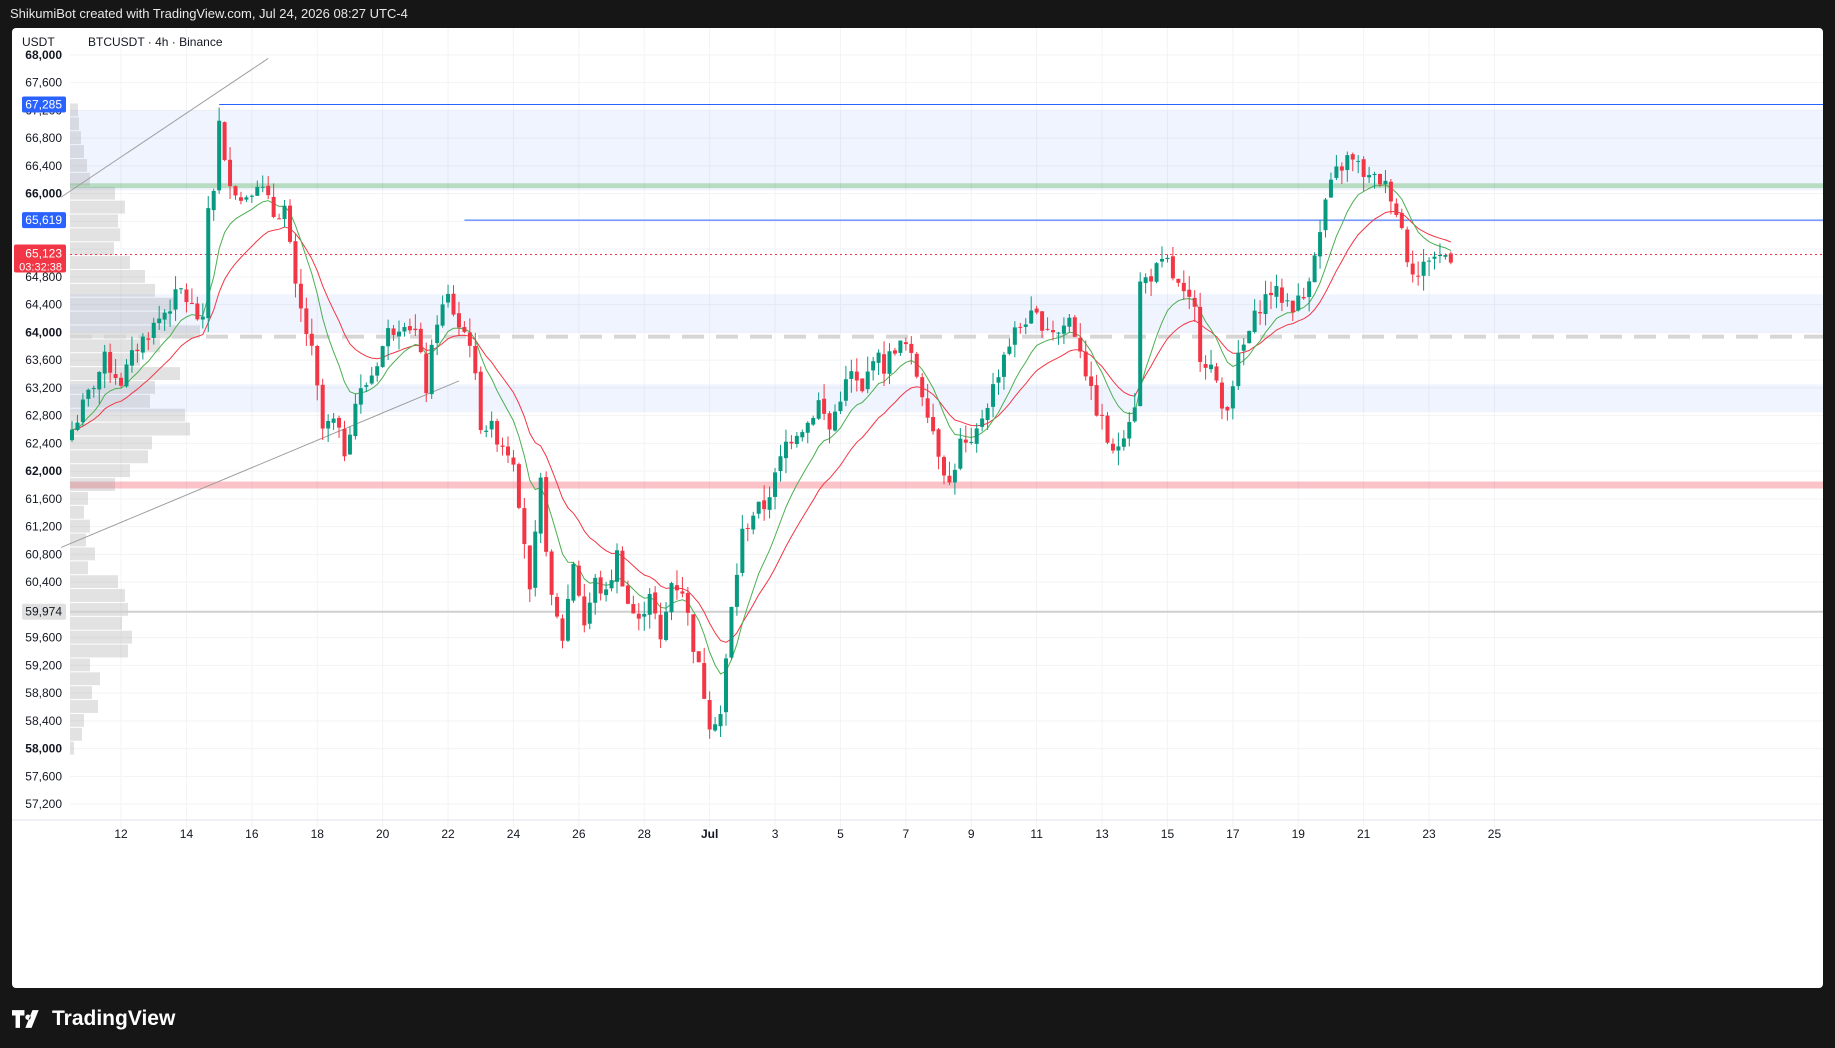 Image resolution: width=1835 pixels, height=1048 pixels. I want to click on price-tag-label: 67,285, so click(43, 105).